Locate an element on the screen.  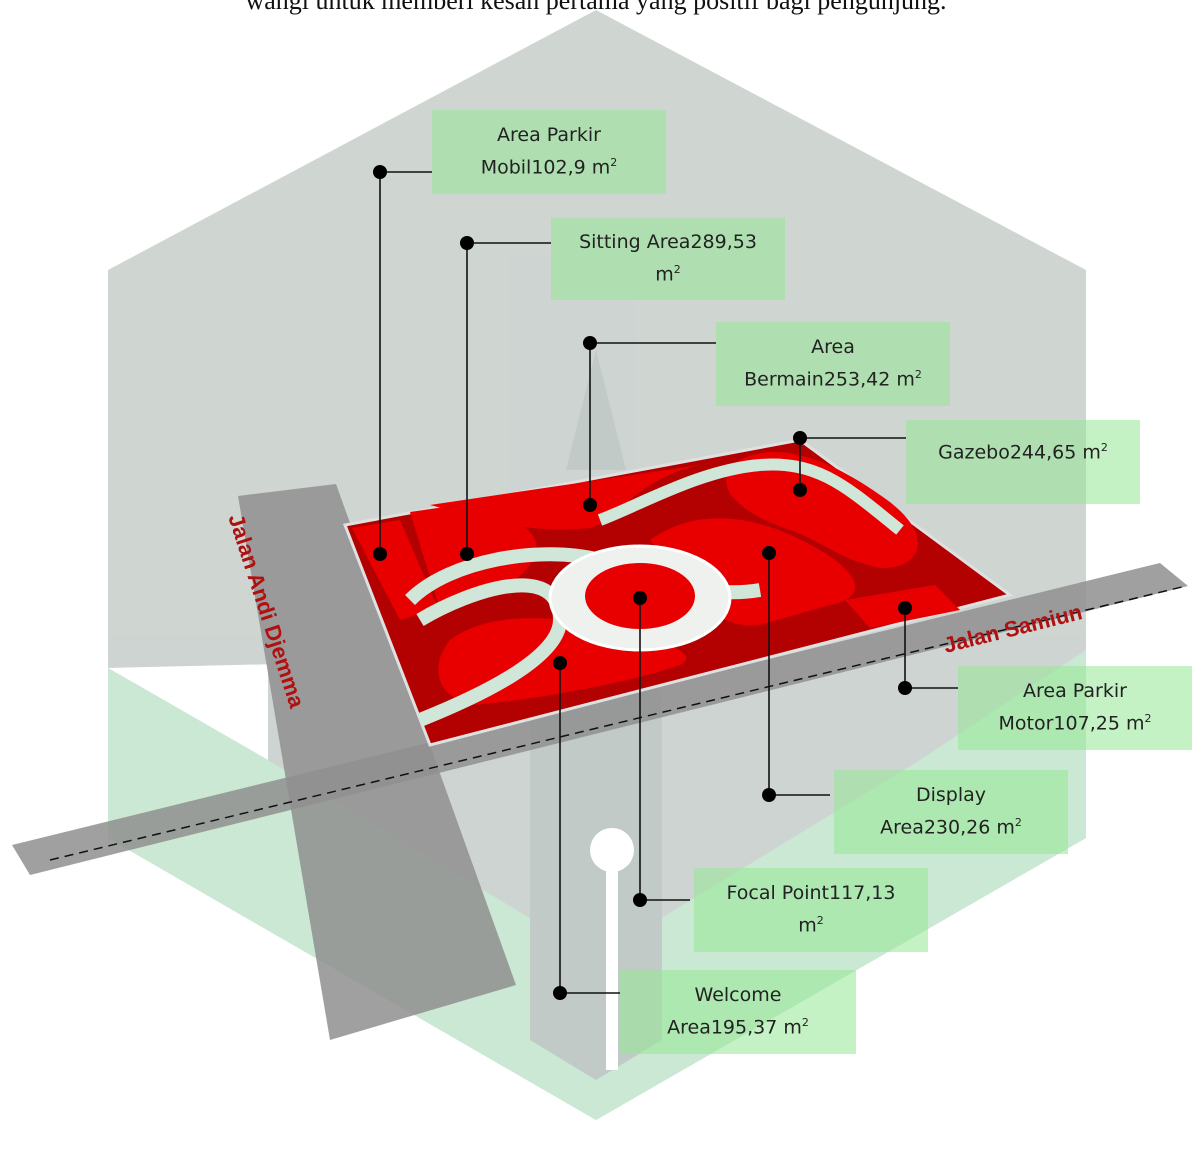
label-display: Display Area230,26 m2 is located at coordinates (951, 812).